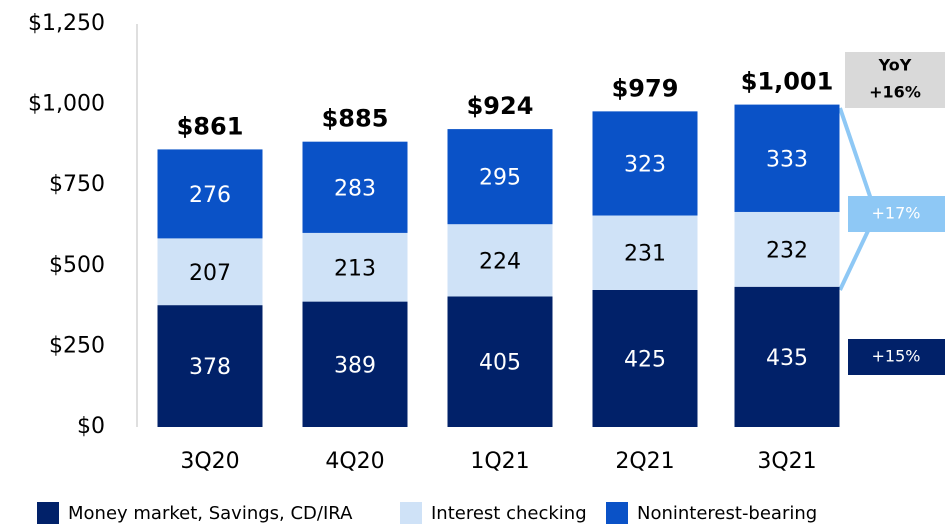  Describe the element at coordinates (645, 88) in the screenshot. I see `total-label: $979` at that location.